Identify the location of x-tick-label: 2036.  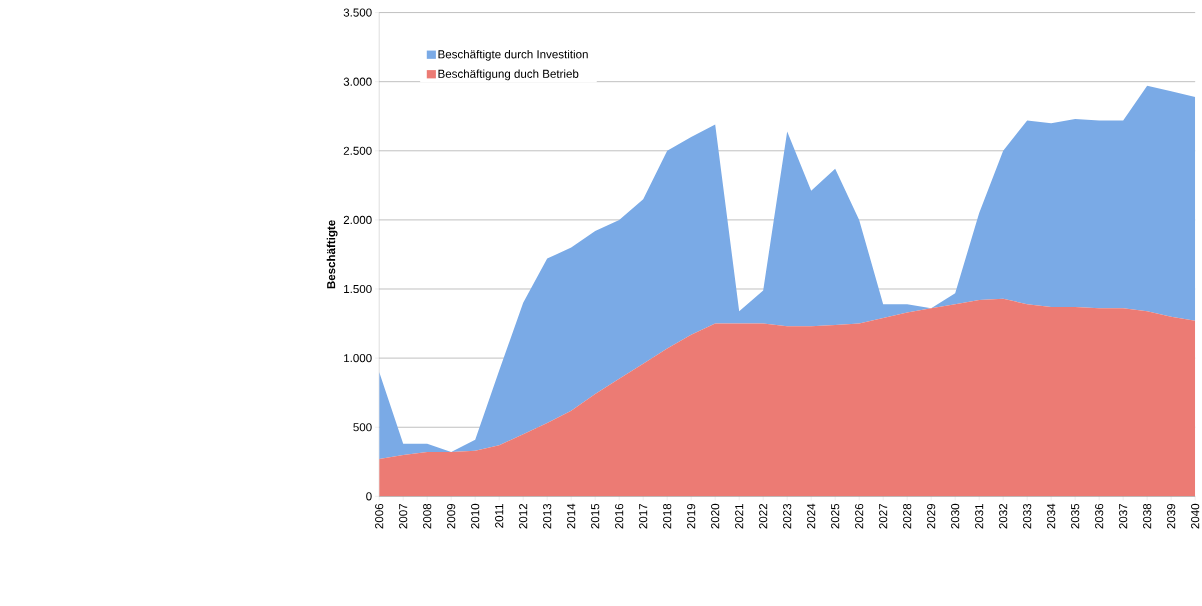
(1099, 516).